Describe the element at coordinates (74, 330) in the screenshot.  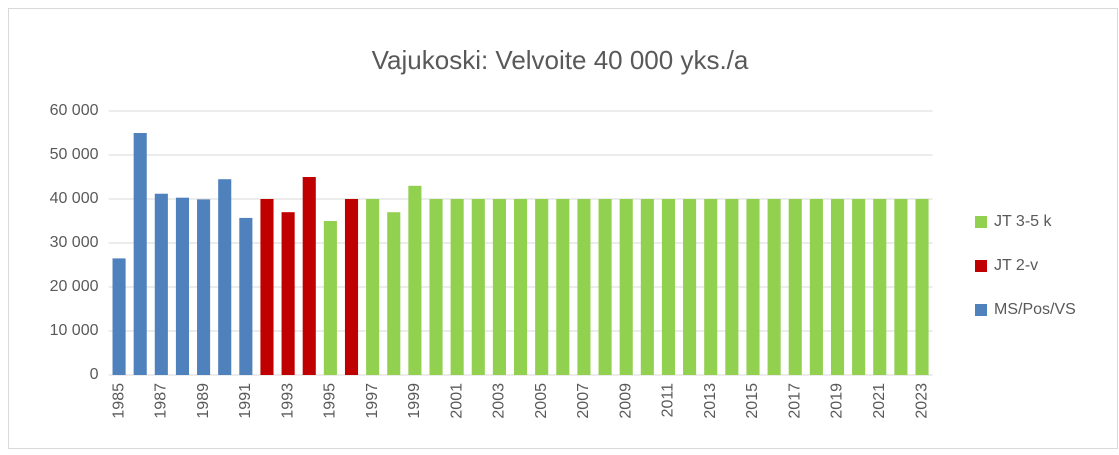
I see `y-tick-label: 10 000` at that location.